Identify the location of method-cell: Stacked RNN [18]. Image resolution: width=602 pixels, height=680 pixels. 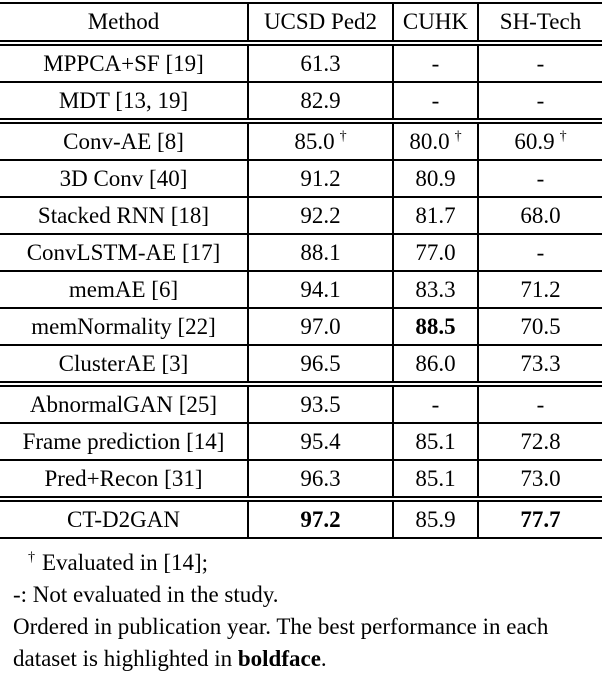
(124, 216).